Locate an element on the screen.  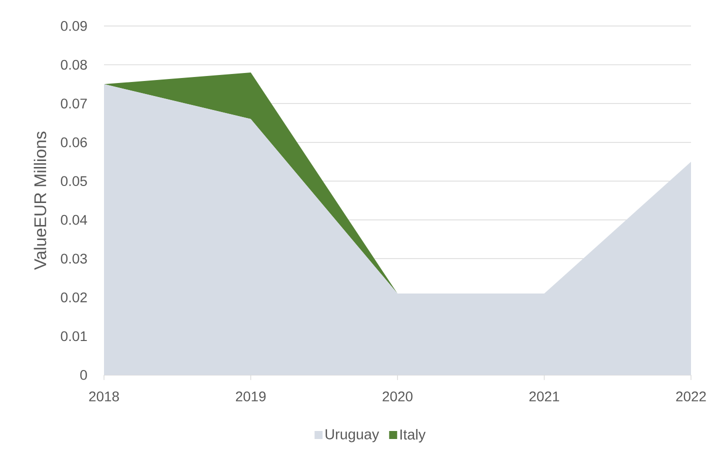
legend-label: Uruguay is located at coordinates (353, 435).